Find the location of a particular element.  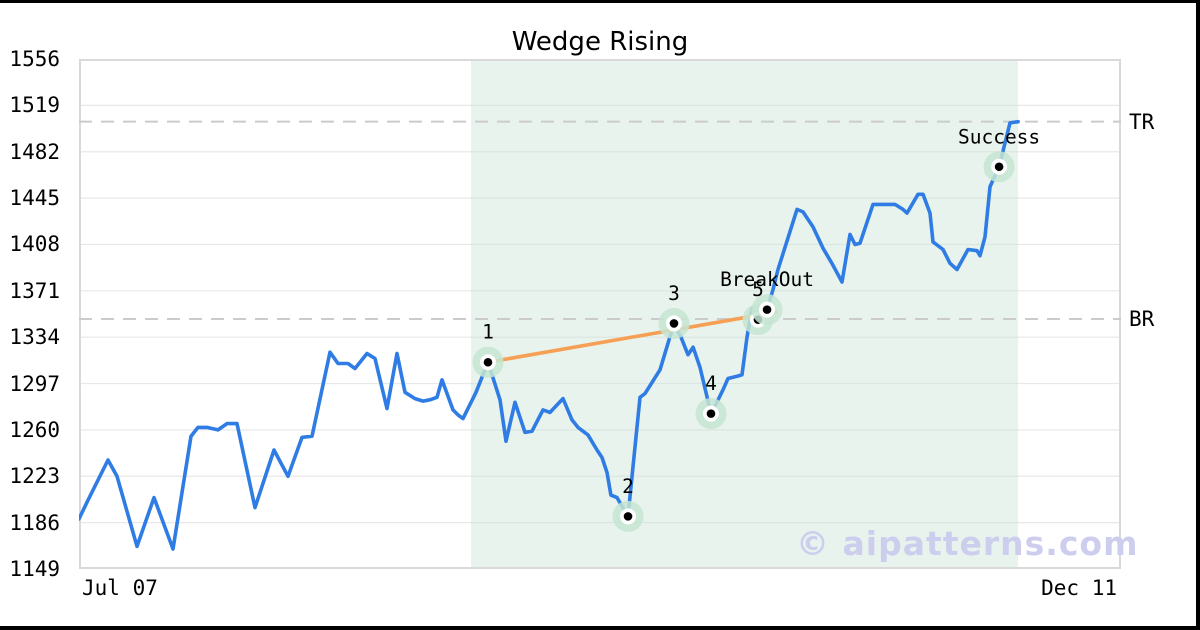

annotation-label-4: 4 is located at coordinates (711, 383).